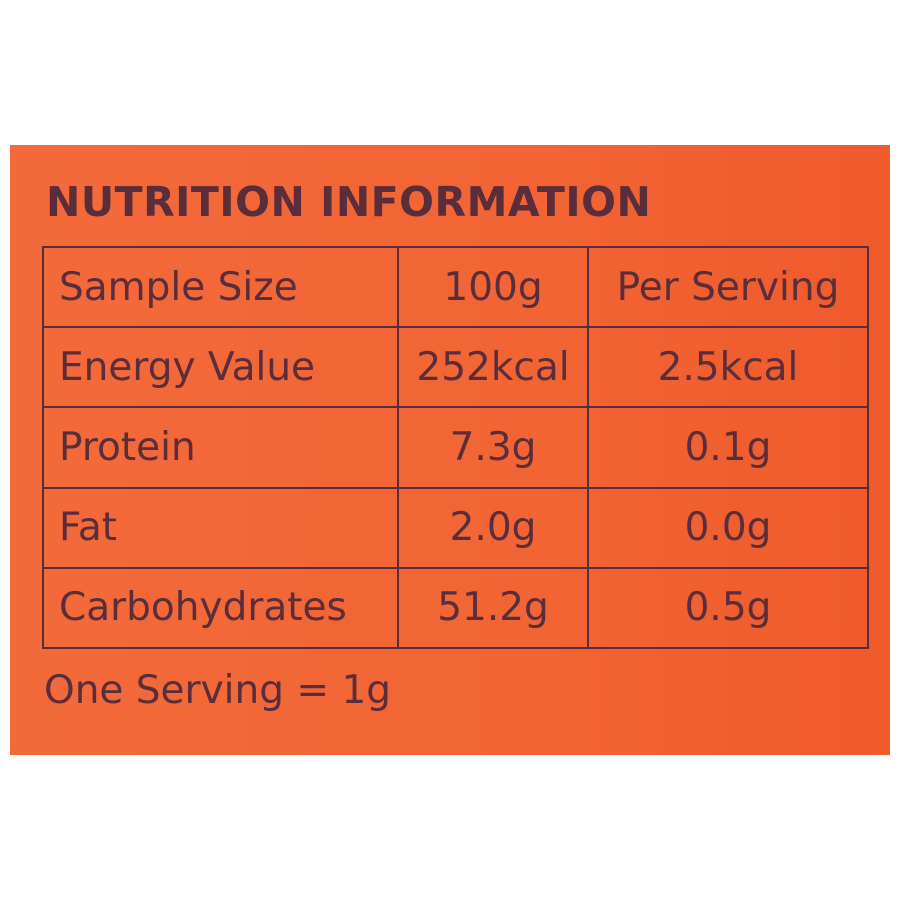 This screenshot has height=900, width=900. Describe the element at coordinates (728, 608) in the screenshot. I see `per-serving-cell: 0.5g` at that location.